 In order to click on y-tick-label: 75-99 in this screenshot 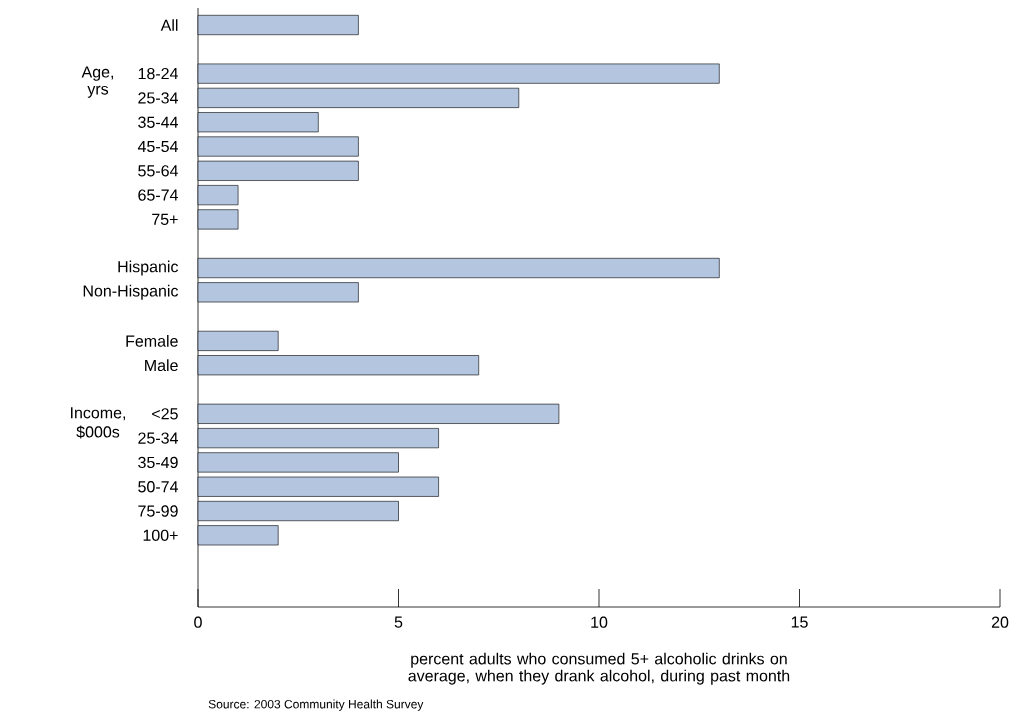, I will do `click(158, 511)`.